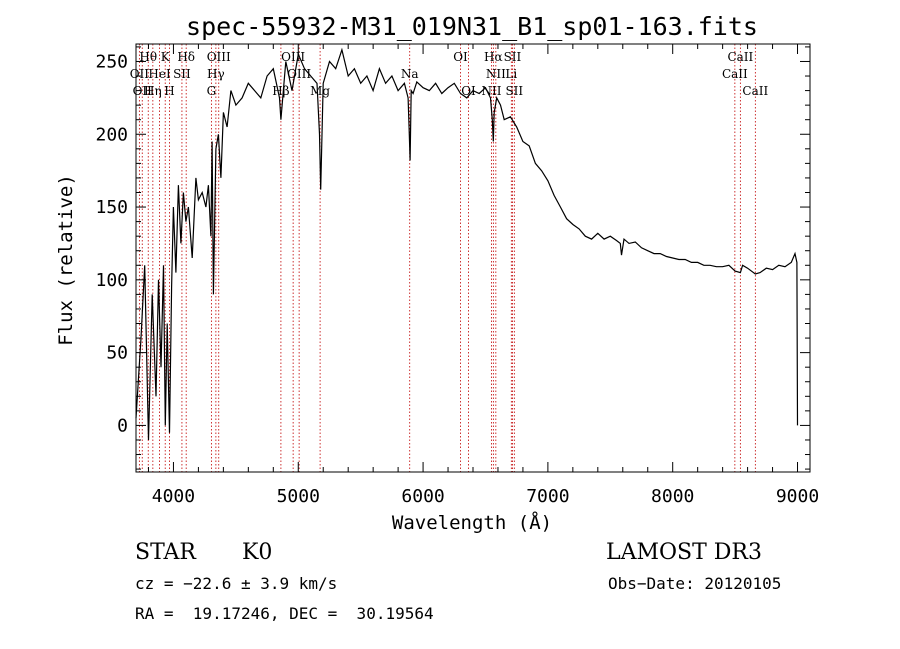 The width and height of the screenshot is (900, 649). Describe the element at coordinates (684, 552) in the screenshot. I see `survey-name: LAMOST DR3` at that location.